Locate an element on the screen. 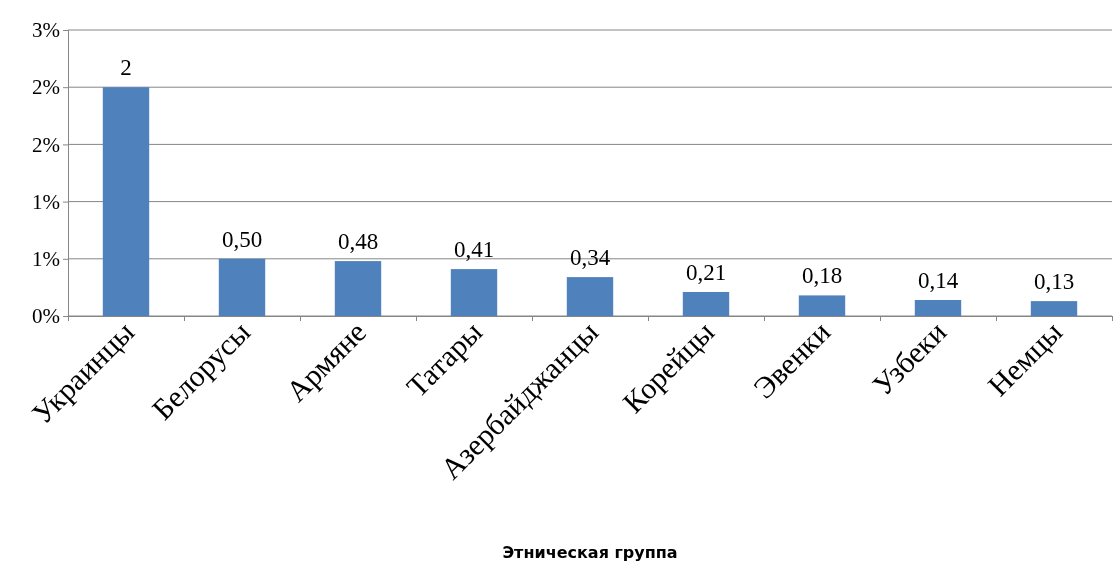 The height and width of the screenshot is (583, 1120). data-label: 0,14 is located at coordinates (938, 280).